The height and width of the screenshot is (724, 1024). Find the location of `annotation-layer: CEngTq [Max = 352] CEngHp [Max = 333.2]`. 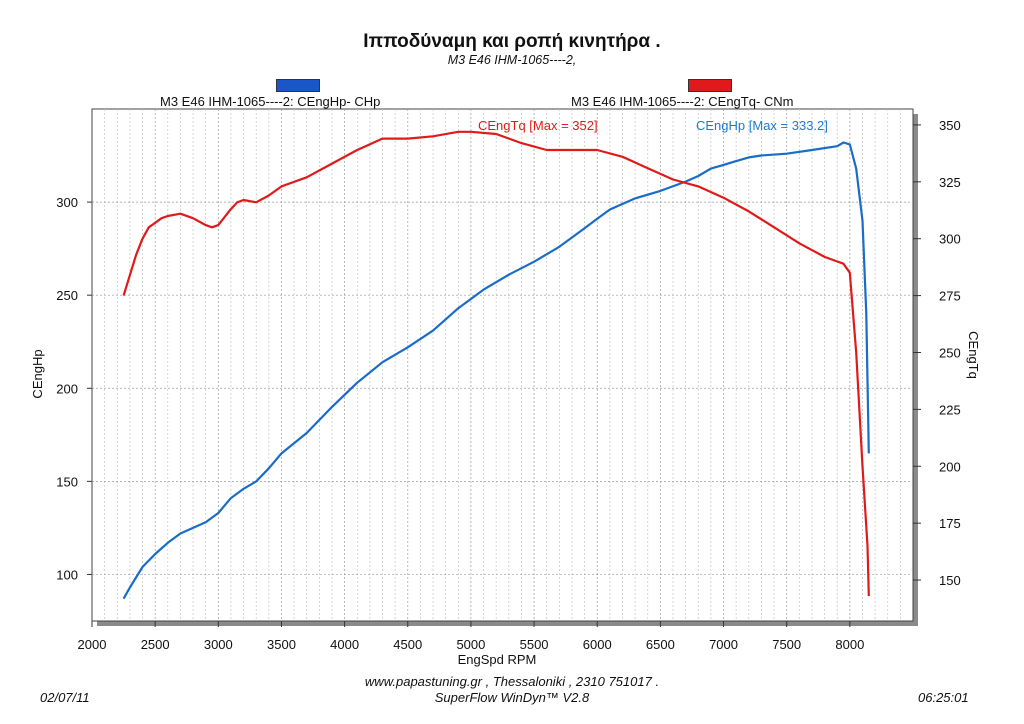

annotation-layer: CEngTq [Max = 352] CEngHp [Max = 333.2] is located at coordinates (653, 125).